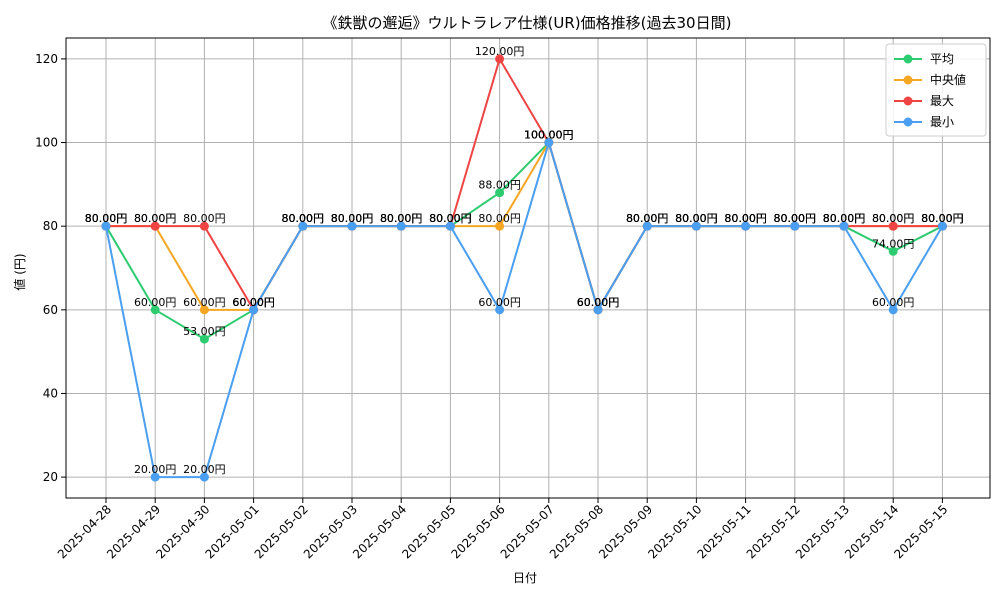 This screenshot has width=1000, height=600. Describe the element at coordinates (204, 331) in the screenshot. I see `data-label: 53.00円` at that location.